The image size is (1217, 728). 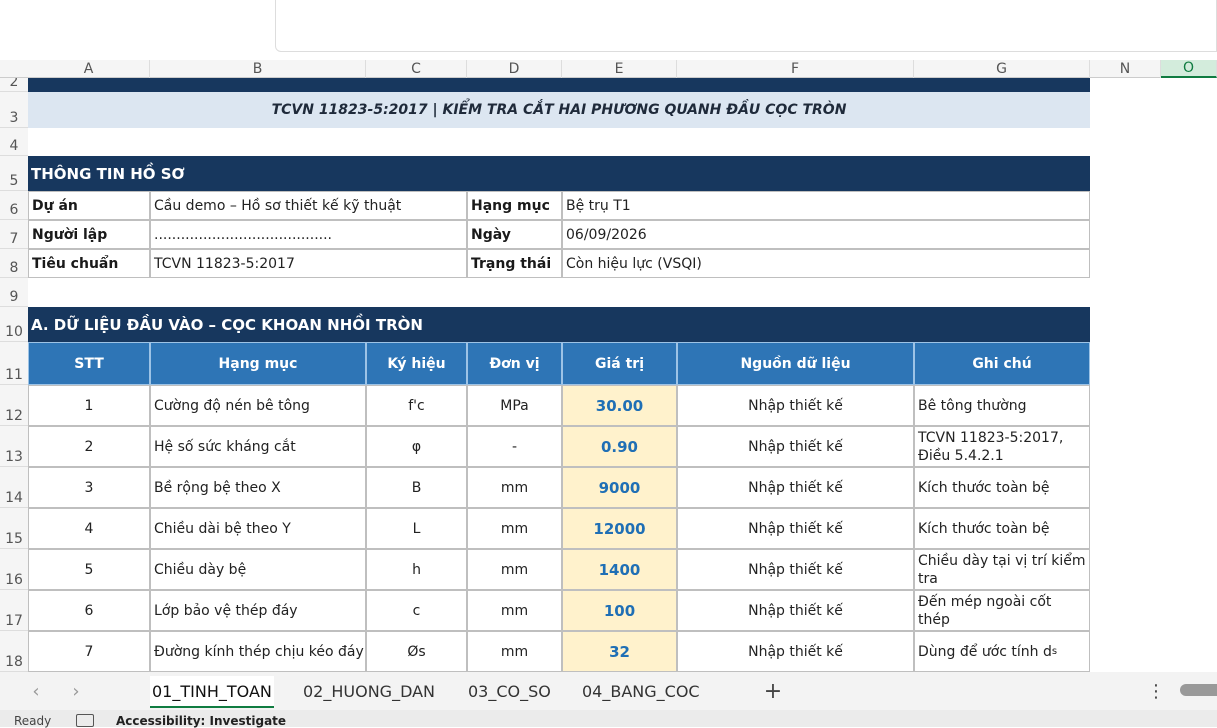 I want to click on row-number: 4, so click(x=14, y=142).